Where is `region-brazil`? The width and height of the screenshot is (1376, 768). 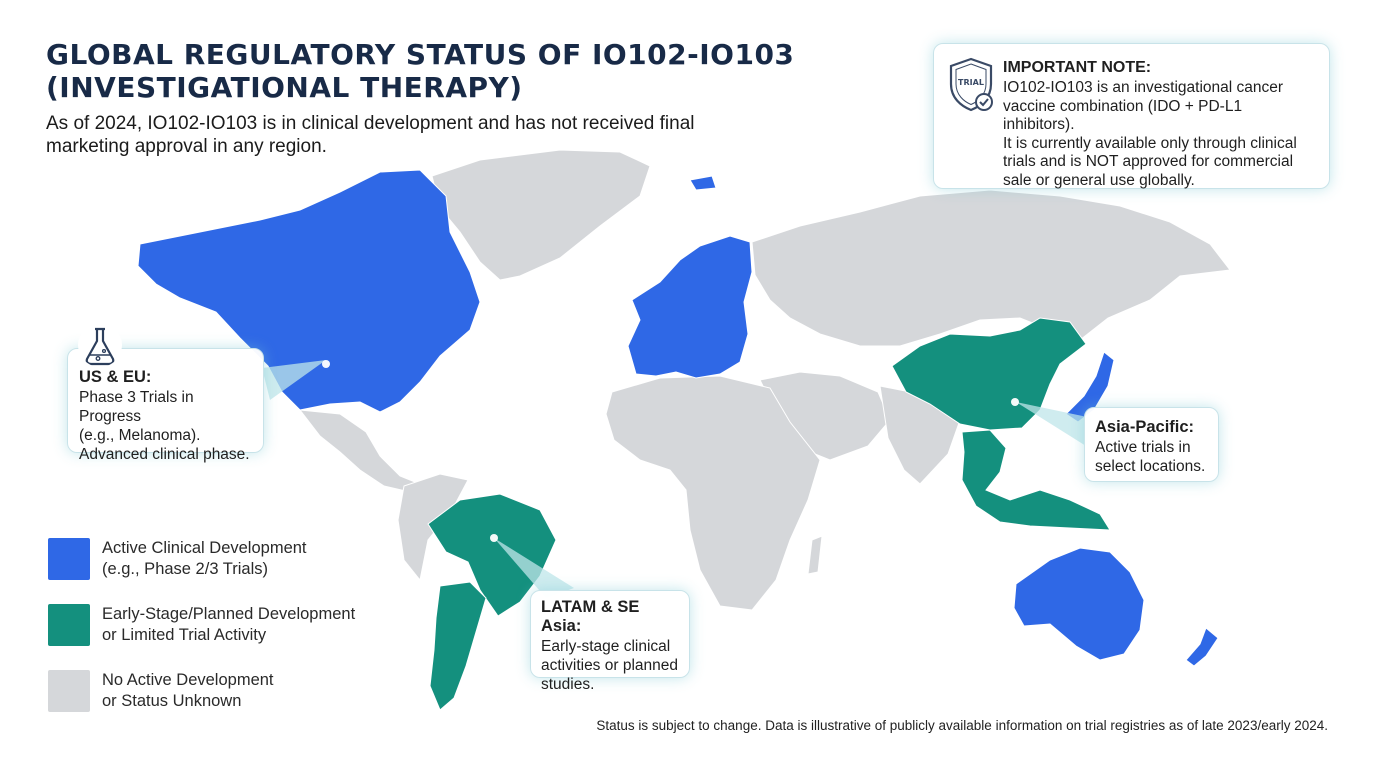
region-brazil is located at coordinates (492, 555).